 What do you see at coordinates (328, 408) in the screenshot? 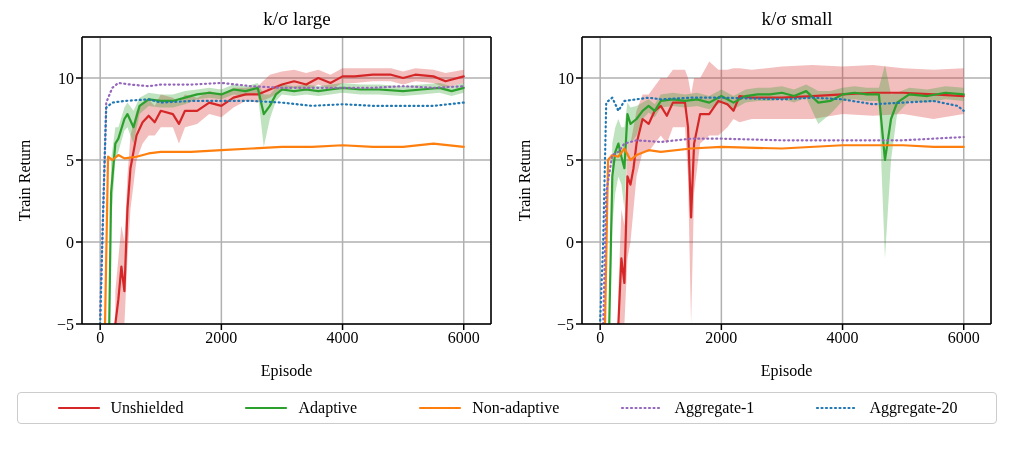
I see `legend-label: Adaptive` at bounding box center [328, 408].